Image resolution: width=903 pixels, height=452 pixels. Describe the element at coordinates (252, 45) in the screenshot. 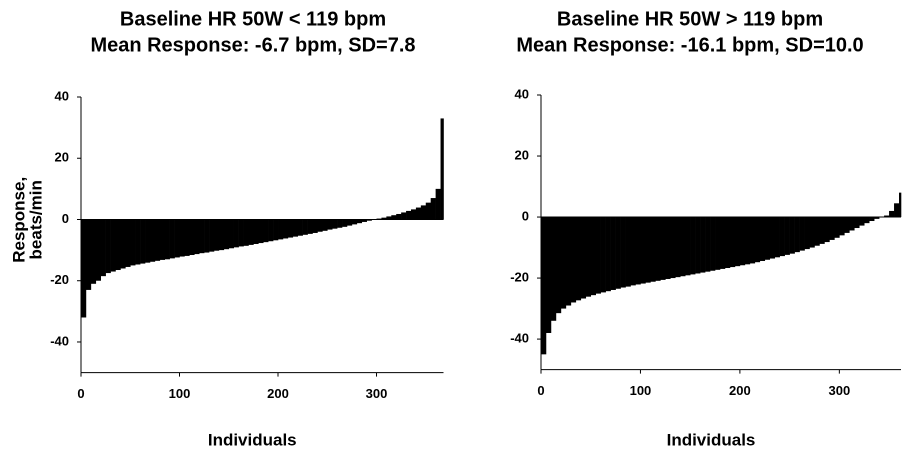

I see `chart-subtitle: Mean Response: -6.7 bpm, SD=7.8` at that location.